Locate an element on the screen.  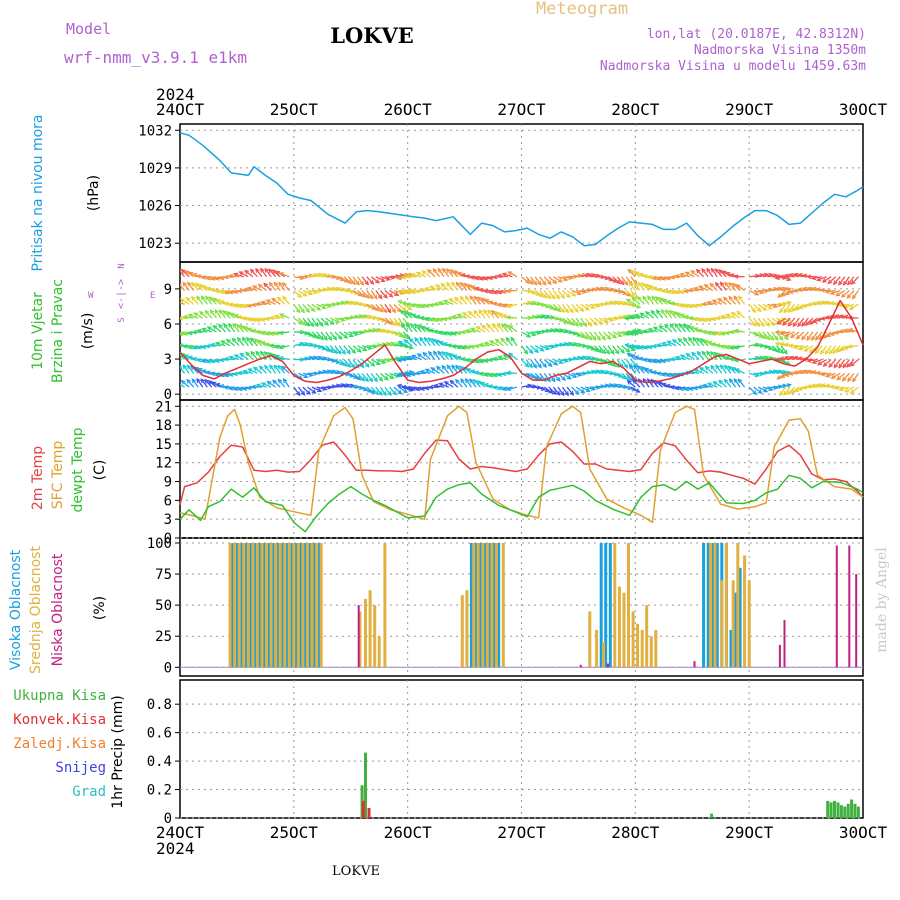
y-tick-label: 0 is located at coordinates (168, 395).